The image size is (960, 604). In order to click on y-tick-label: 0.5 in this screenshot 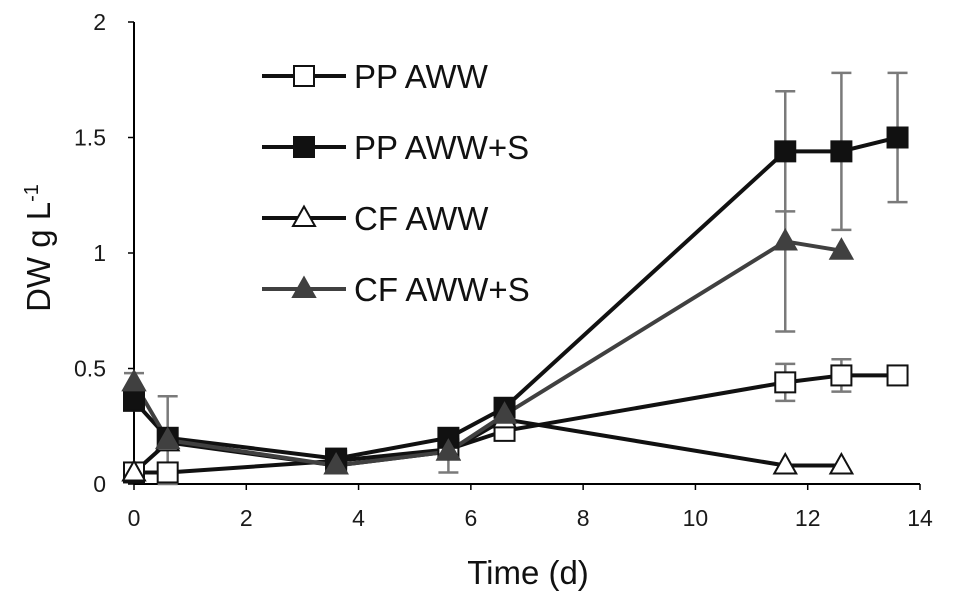, I will do `click(90, 369)`.